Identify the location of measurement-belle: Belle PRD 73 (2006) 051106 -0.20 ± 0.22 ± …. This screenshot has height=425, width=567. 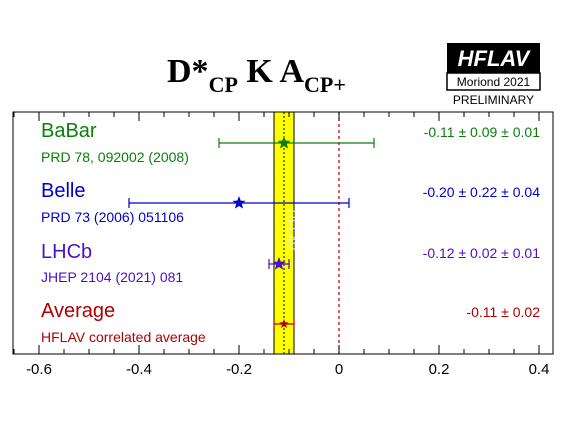
(290, 202).